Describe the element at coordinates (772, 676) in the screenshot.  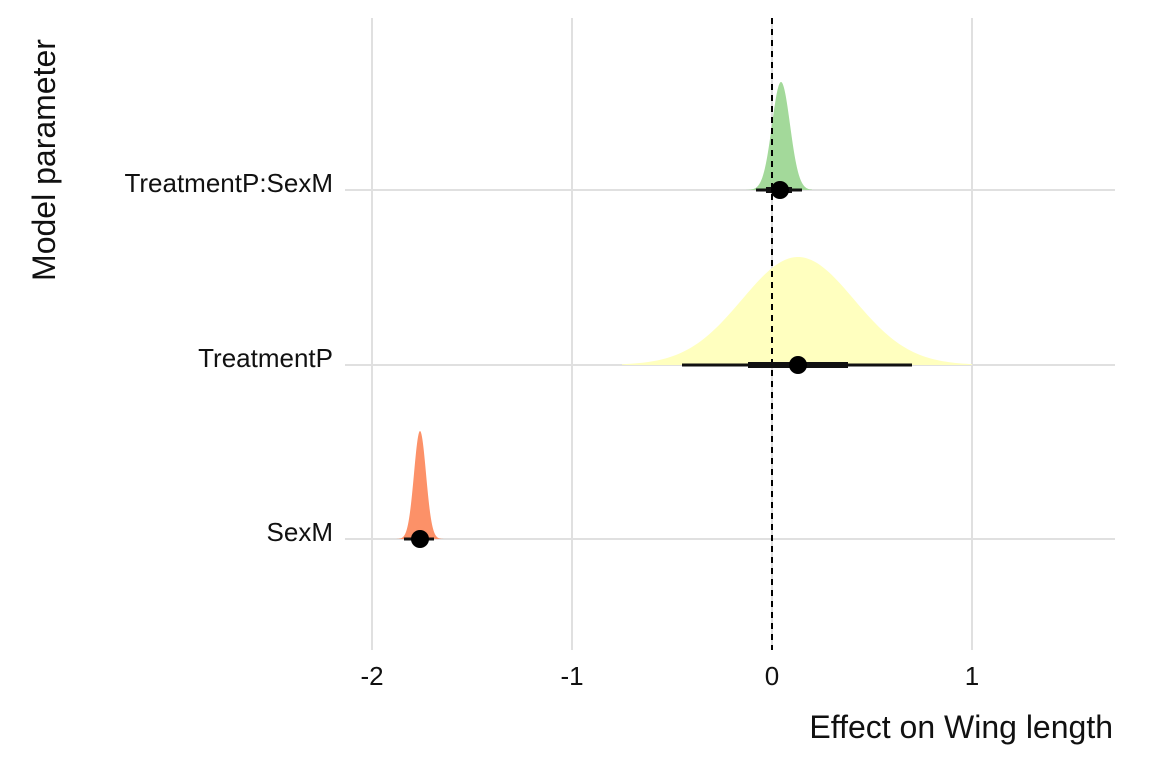
I see `x-tick-label: 0` at that location.